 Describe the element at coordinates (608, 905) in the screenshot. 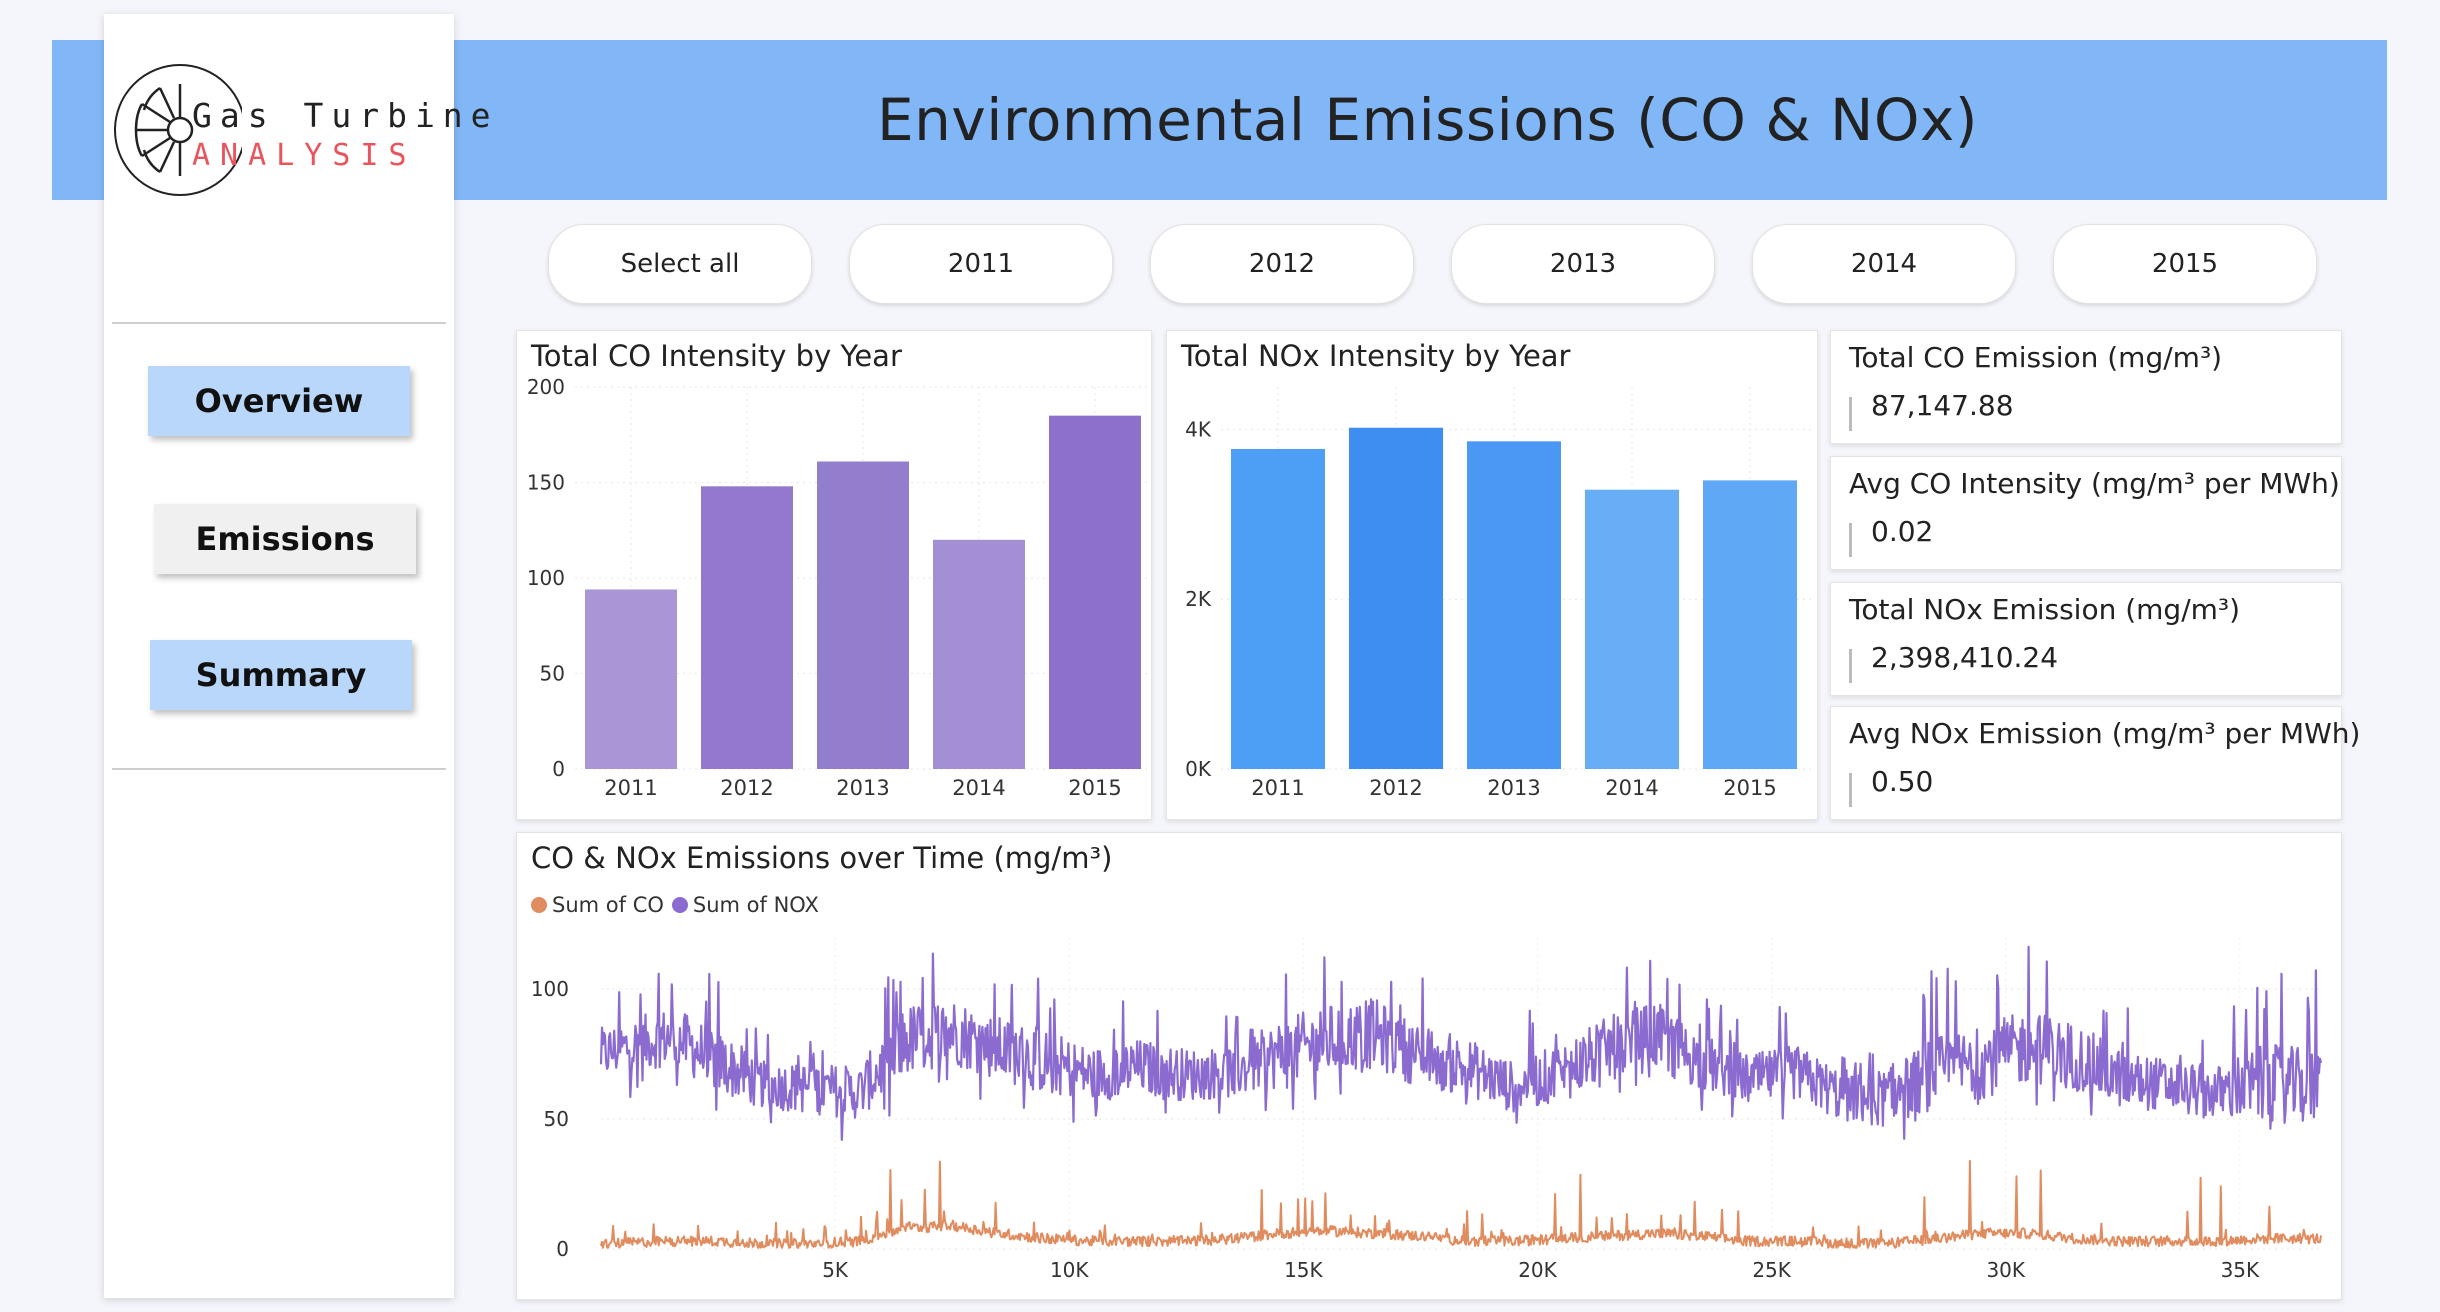

I see `legend-co-label: Sum of CO` at that location.